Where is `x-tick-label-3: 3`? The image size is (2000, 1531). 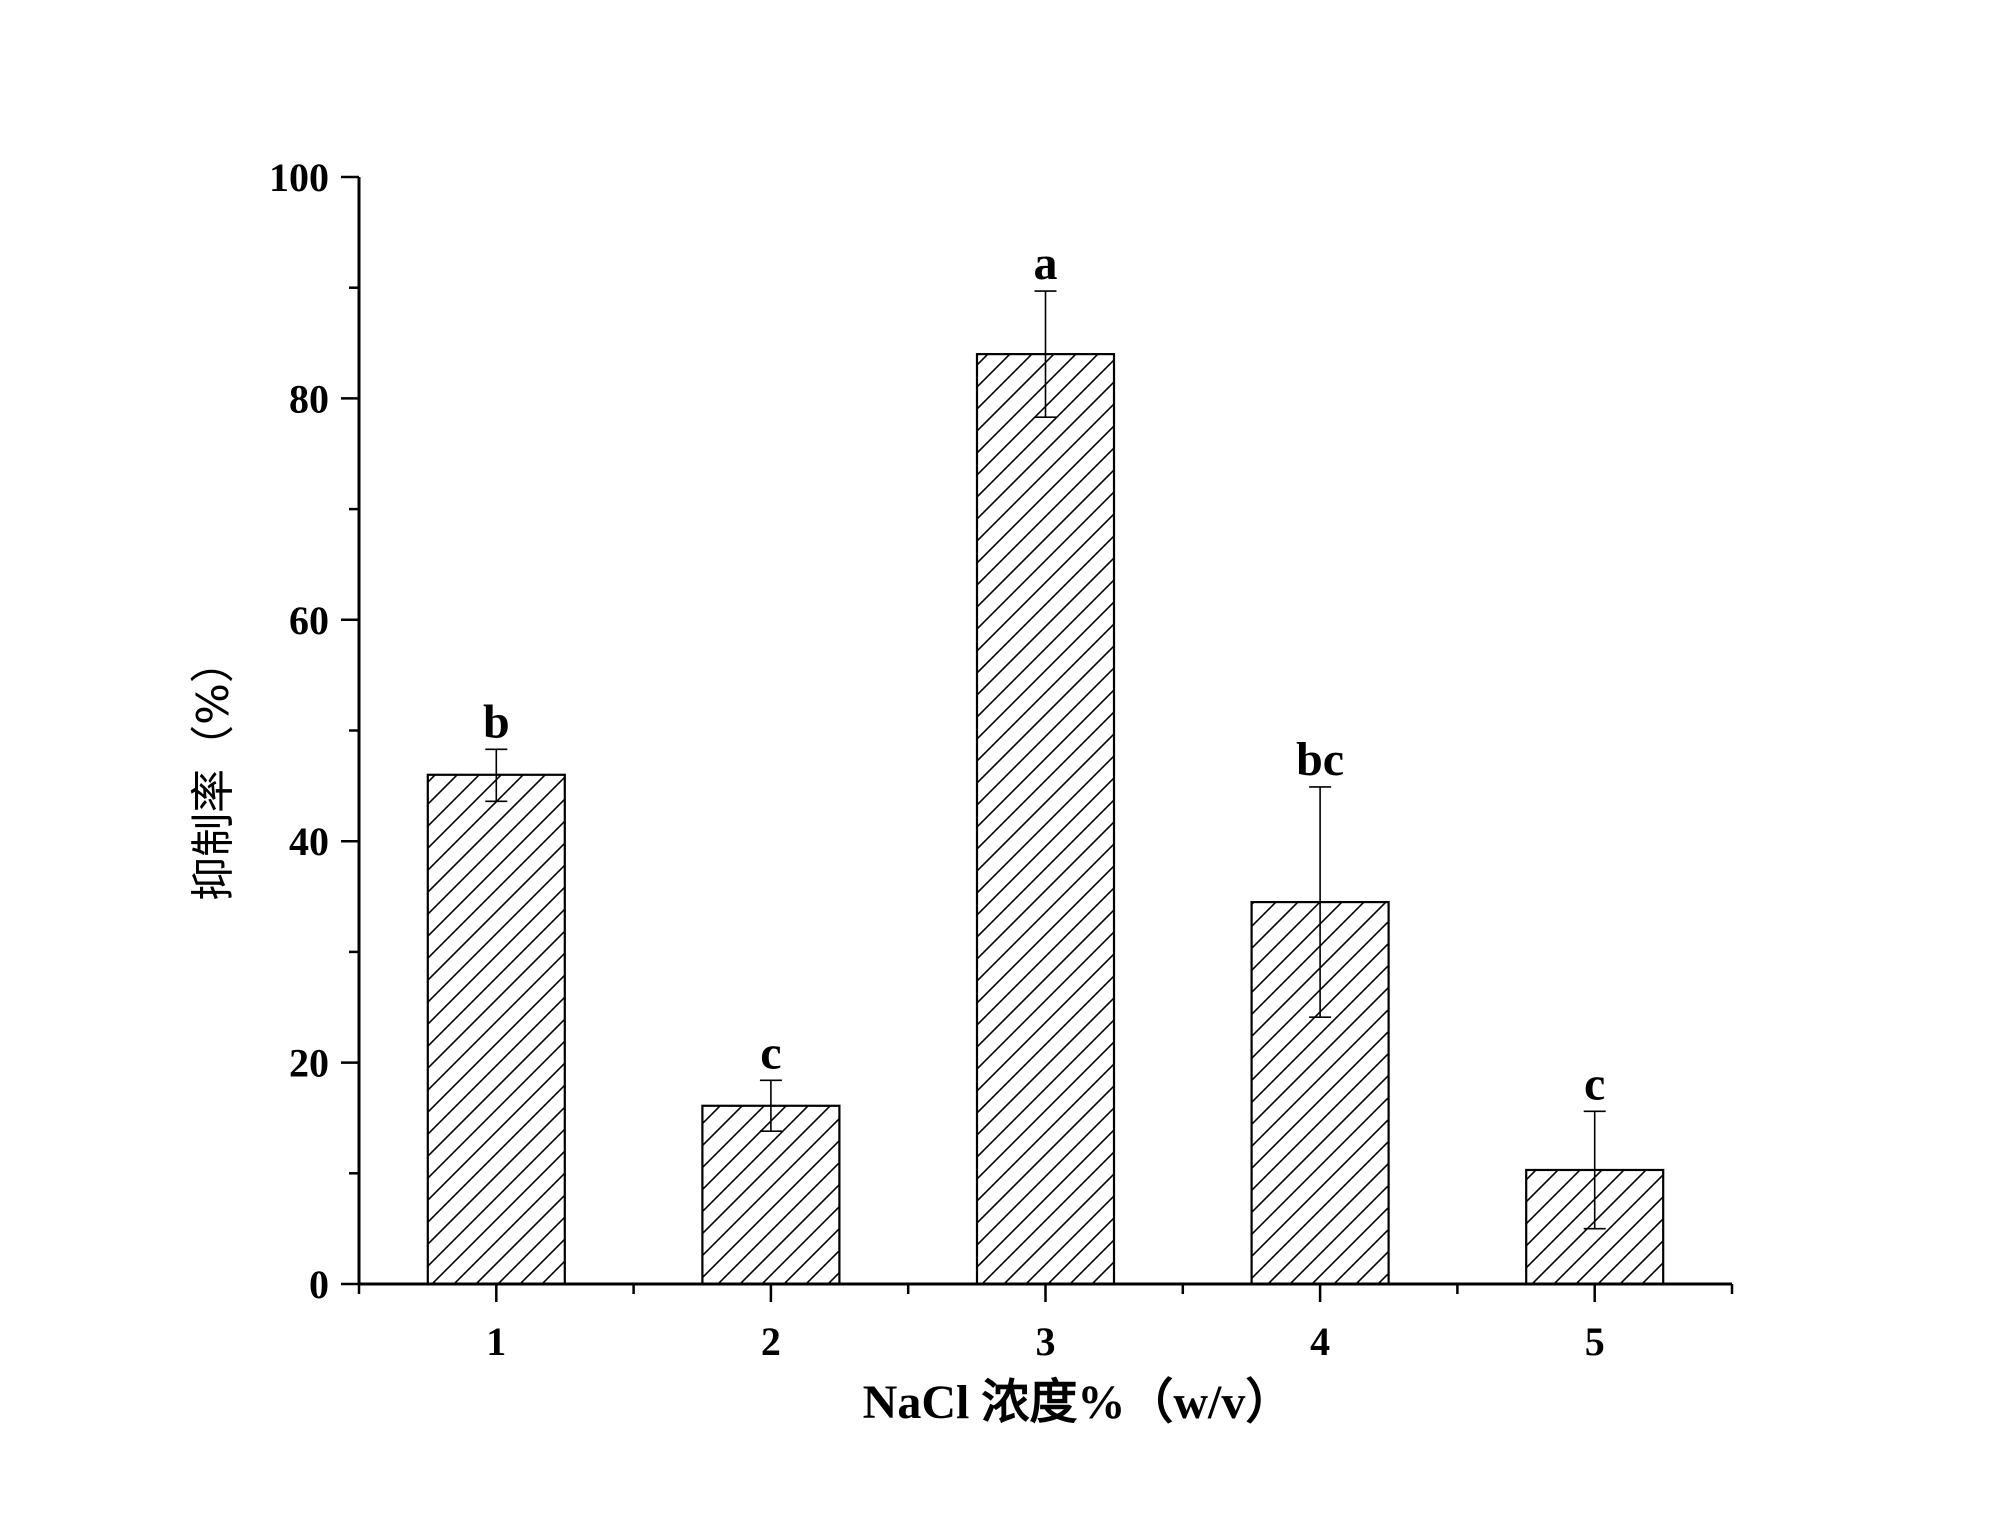
x-tick-label-3: 3 is located at coordinates (1046, 1341).